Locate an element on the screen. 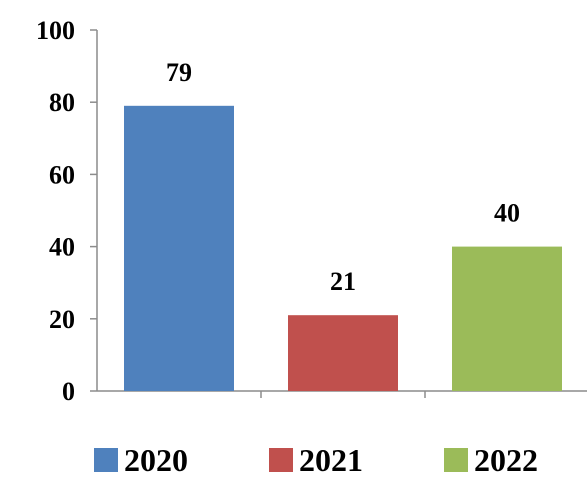 The height and width of the screenshot is (495, 587). y-axis: 0 20 40 60 80 100 is located at coordinates (67, 211).